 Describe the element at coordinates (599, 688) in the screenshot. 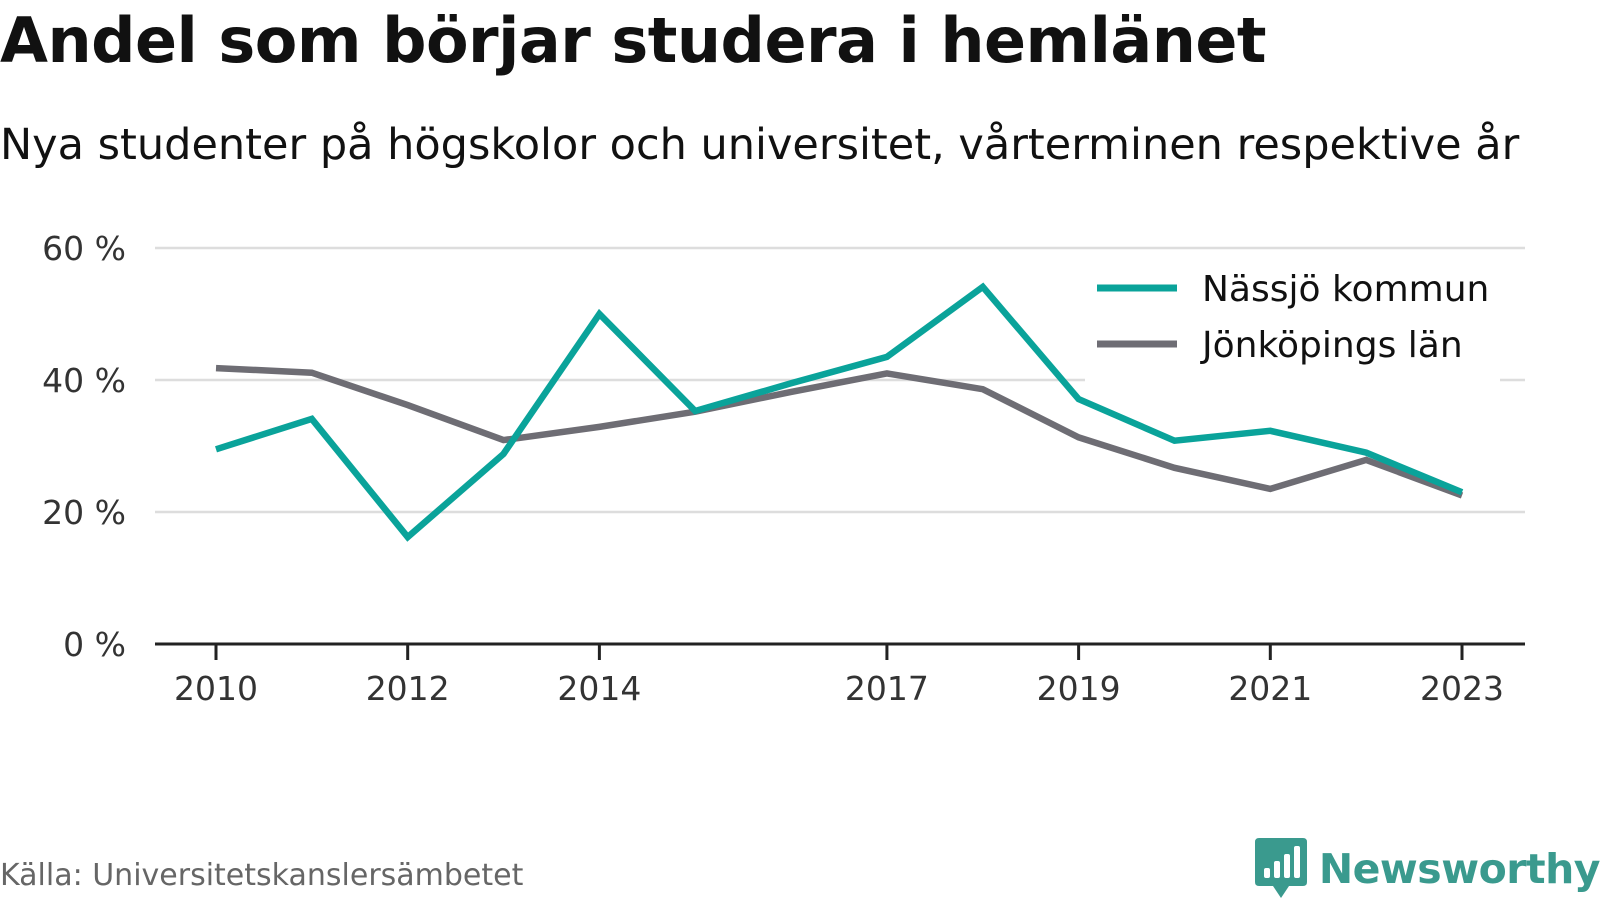

I see `x-tick-label: 2014` at that location.